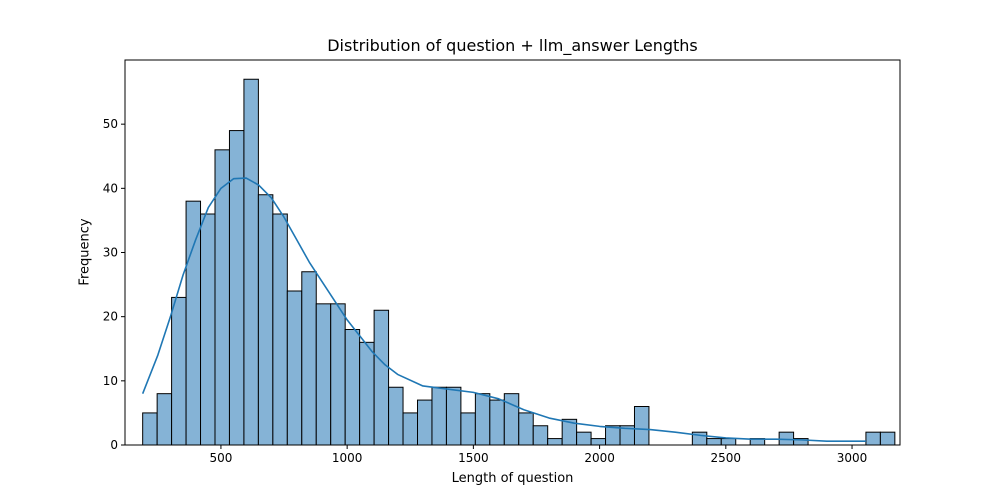  What do you see at coordinates (473, 458) in the screenshot?
I see `x-tick-label: 1500` at bounding box center [473, 458].